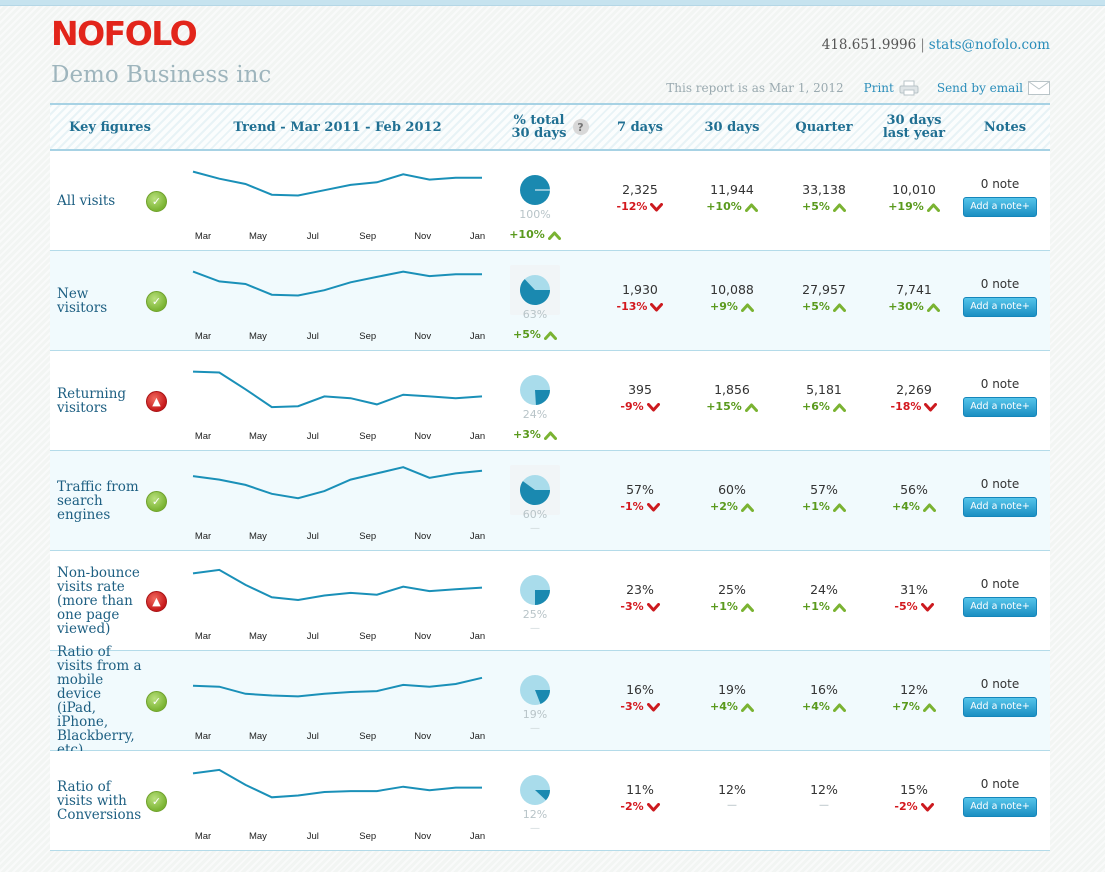  I want to click on metric-value: 23%, so click(640, 589).